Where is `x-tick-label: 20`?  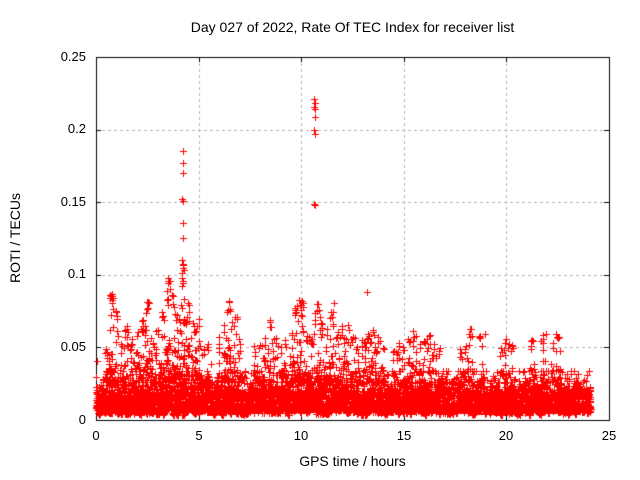
x-tick-label: 20 is located at coordinates (506, 435).